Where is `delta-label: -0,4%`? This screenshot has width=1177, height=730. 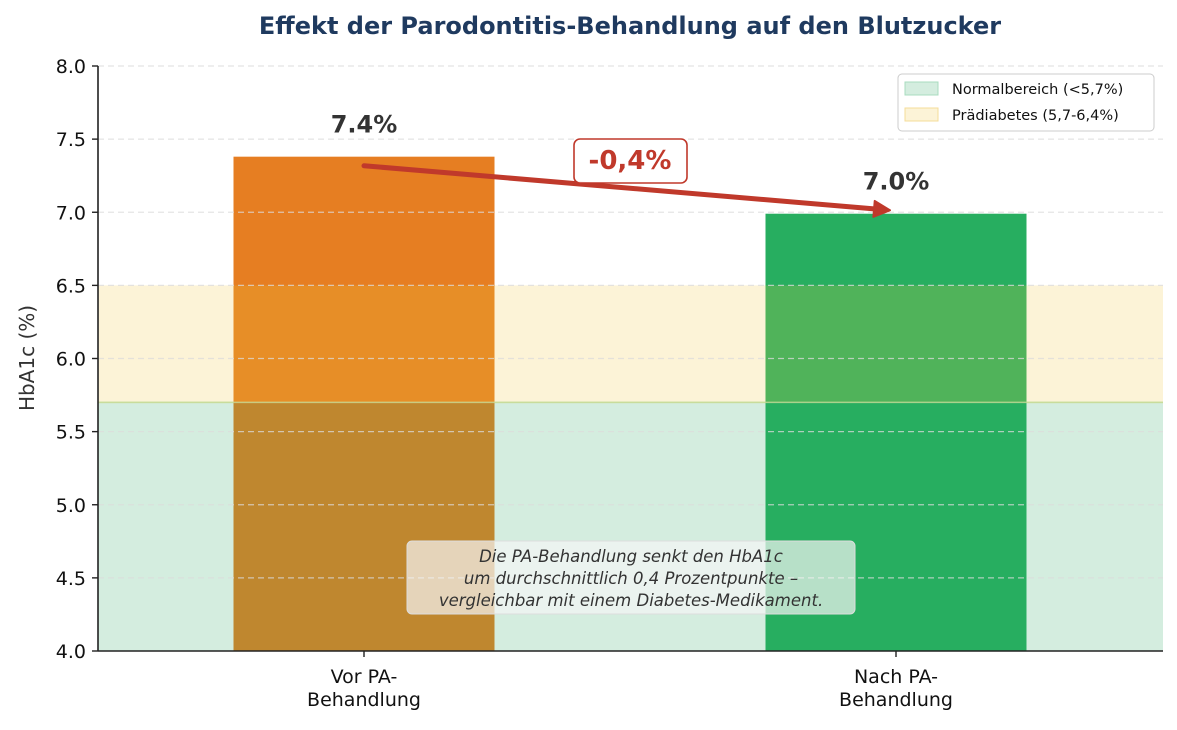 delta-label: -0,4% is located at coordinates (630, 161).